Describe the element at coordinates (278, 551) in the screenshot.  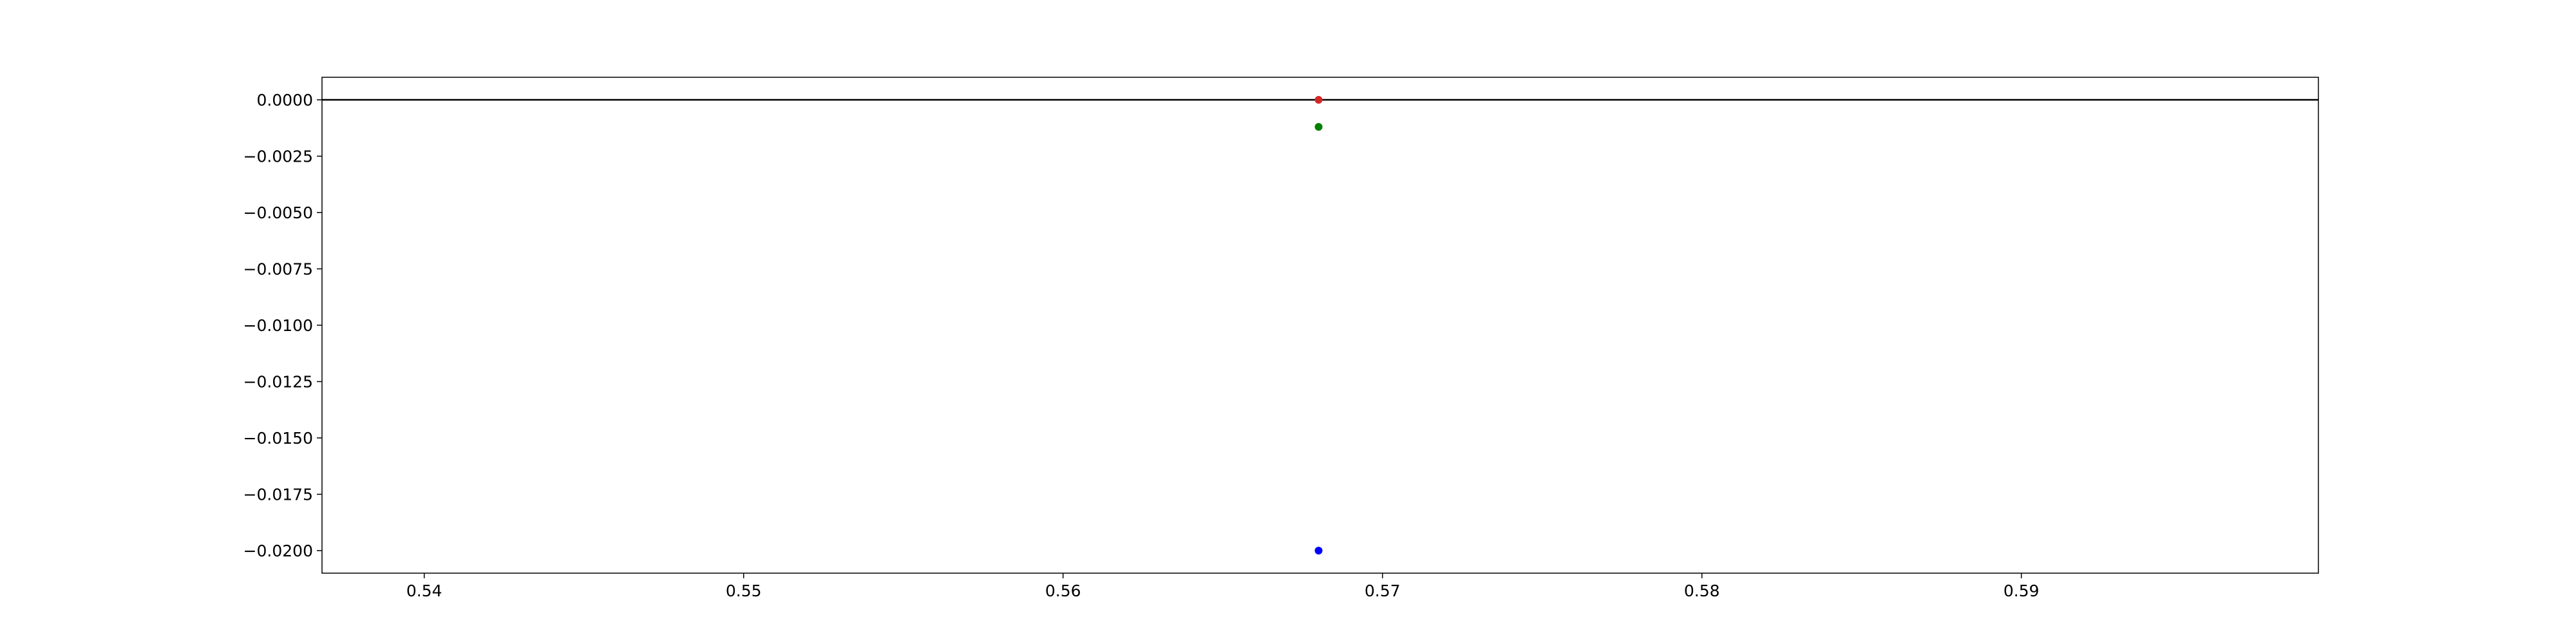
I see `y-tick-label: −0.0200` at that location.